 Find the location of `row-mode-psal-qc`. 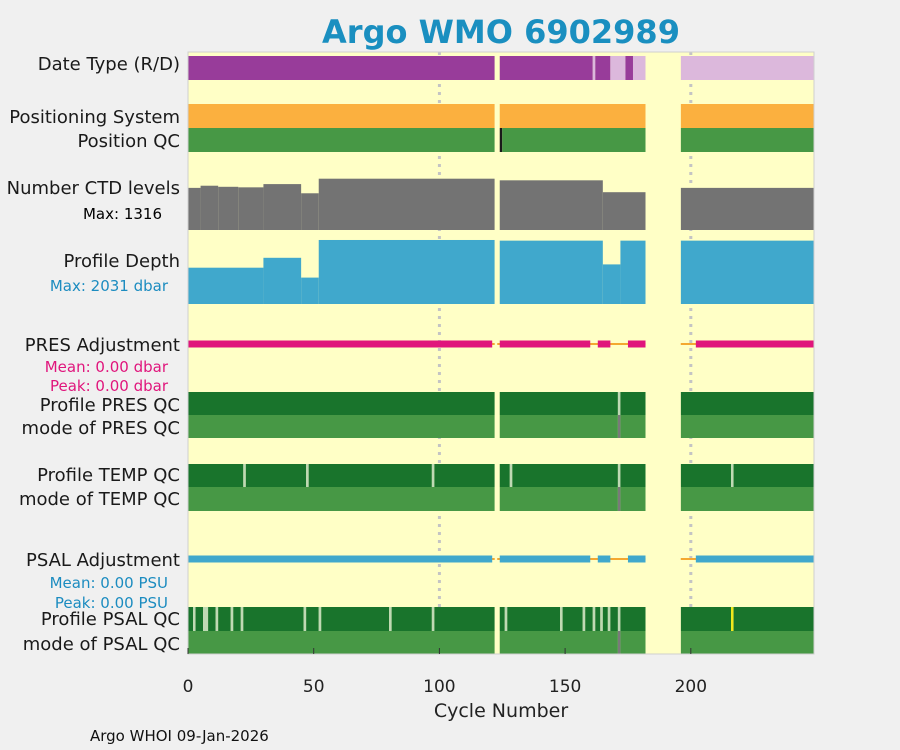

row-mode-psal-qc is located at coordinates (501, 642).